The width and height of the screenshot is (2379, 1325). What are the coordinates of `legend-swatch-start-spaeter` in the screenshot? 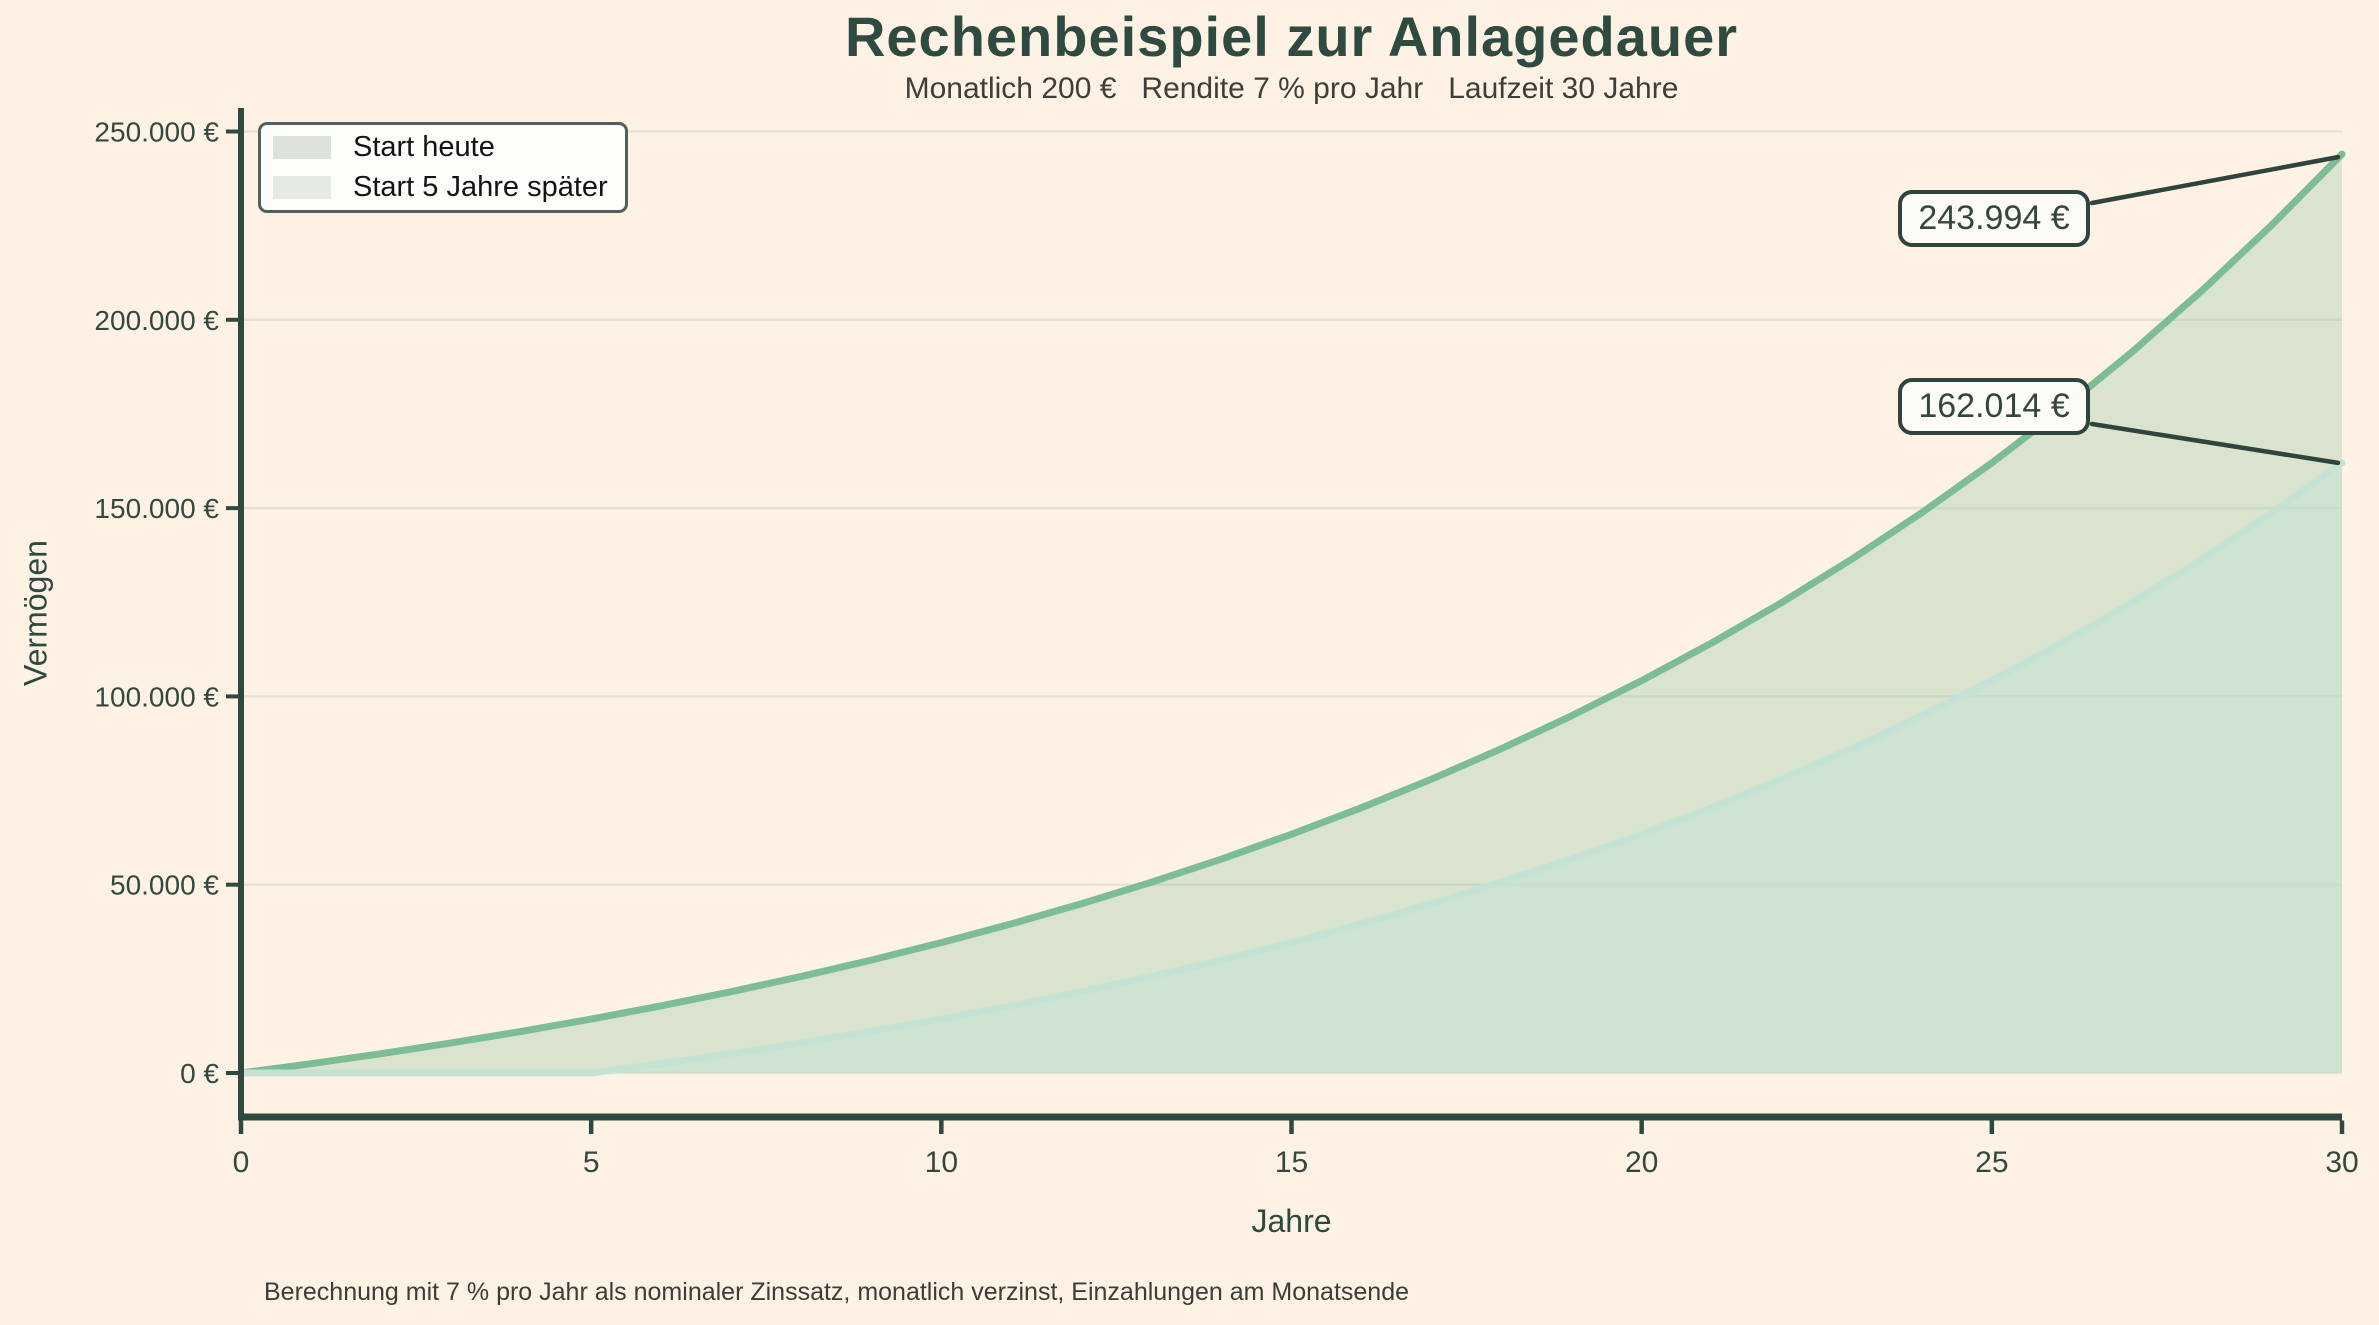 It's located at (302, 187).